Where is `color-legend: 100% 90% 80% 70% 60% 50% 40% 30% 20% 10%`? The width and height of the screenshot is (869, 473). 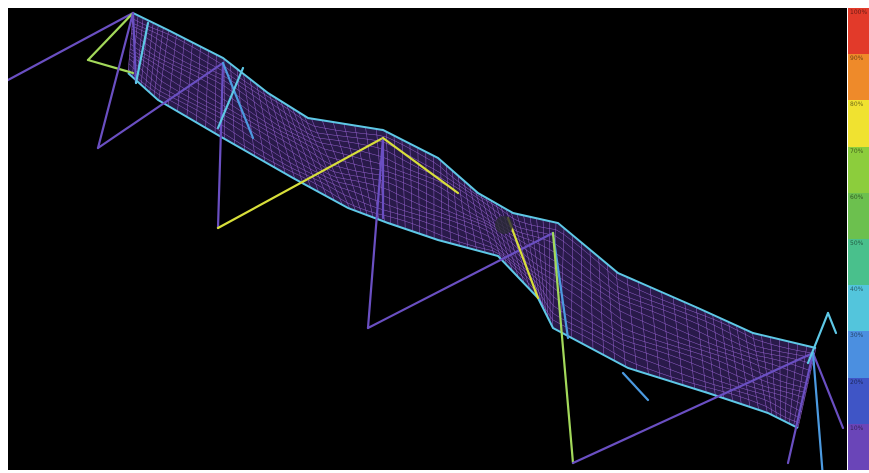
color-legend: 100% 90% 80% 70% 60% 50% 40% 30% 20% 10% is located at coordinates (858, 239).